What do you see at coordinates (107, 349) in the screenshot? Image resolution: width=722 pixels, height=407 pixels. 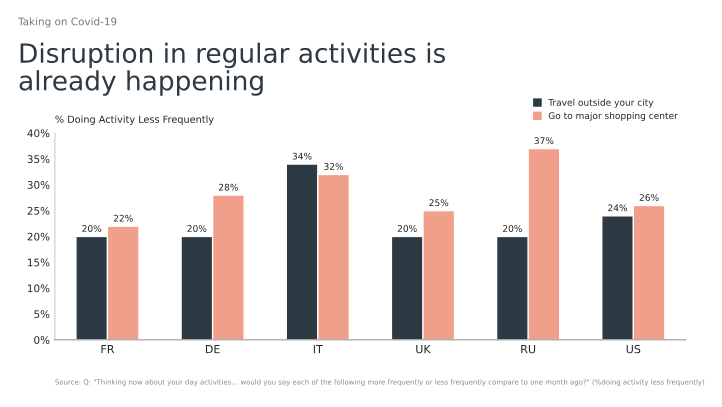 I see `x-tick-label: FR` at bounding box center [107, 349].